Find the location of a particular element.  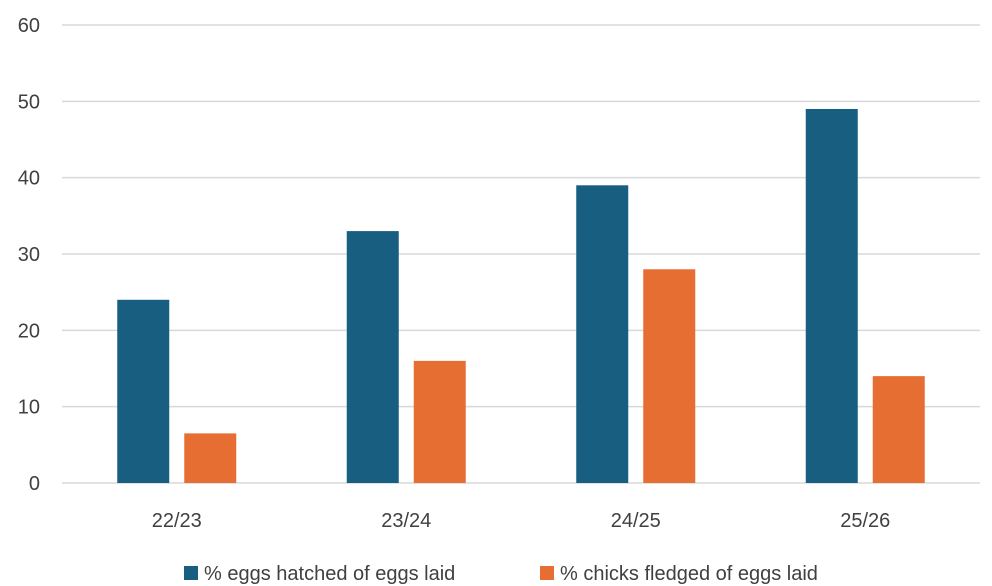

y-tick-label: 40 is located at coordinates (29, 179).